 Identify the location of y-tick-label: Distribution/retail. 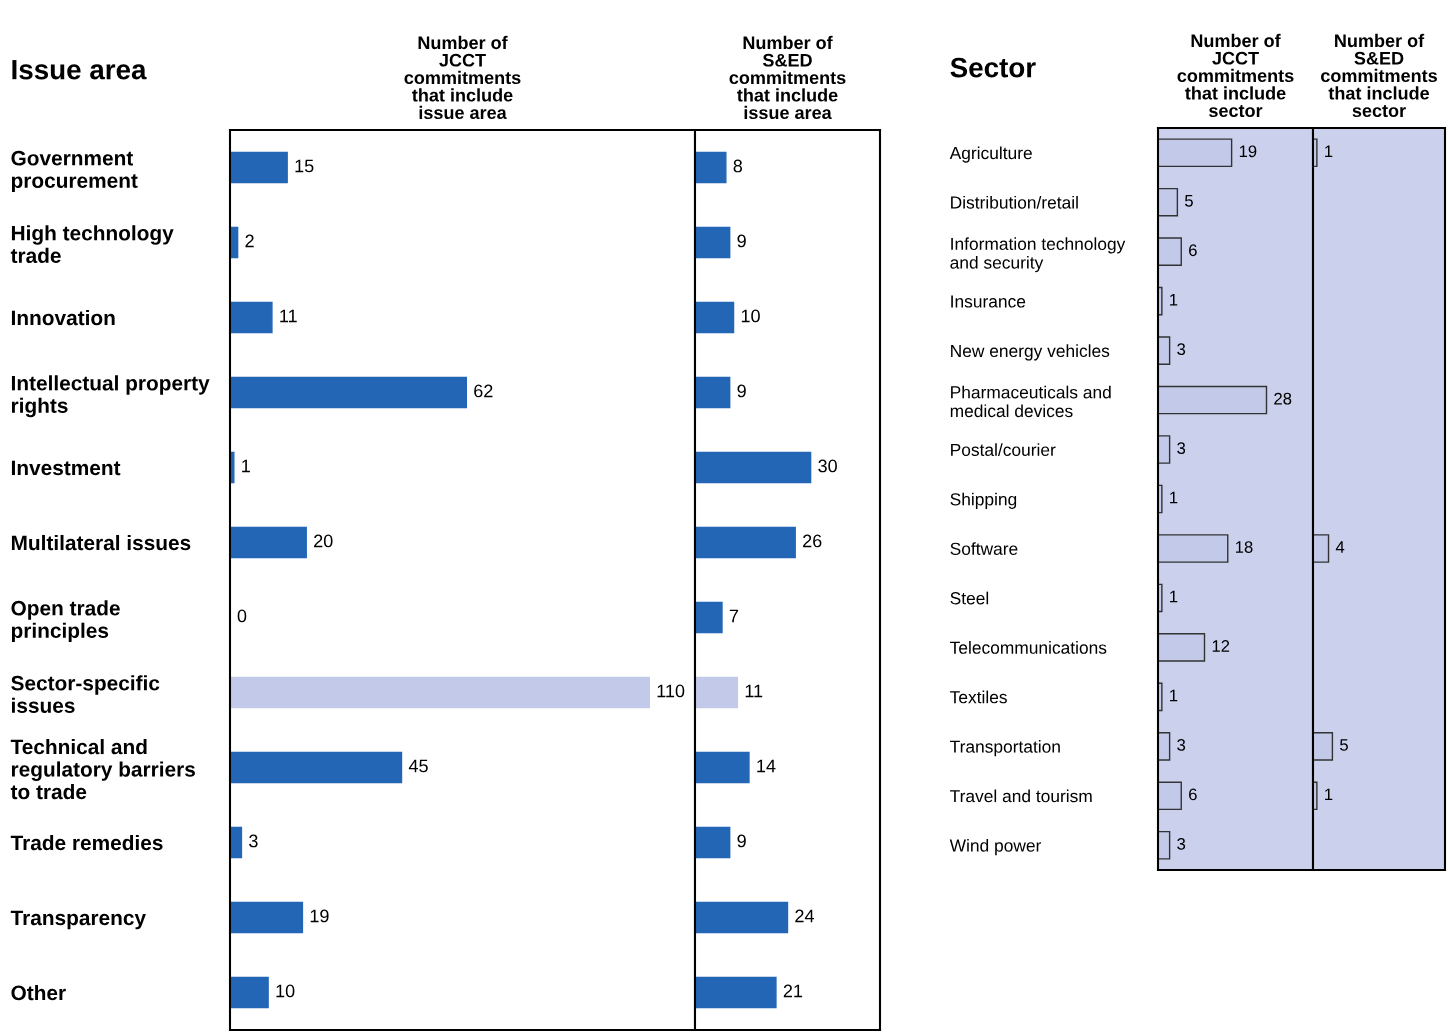
(1014, 202).